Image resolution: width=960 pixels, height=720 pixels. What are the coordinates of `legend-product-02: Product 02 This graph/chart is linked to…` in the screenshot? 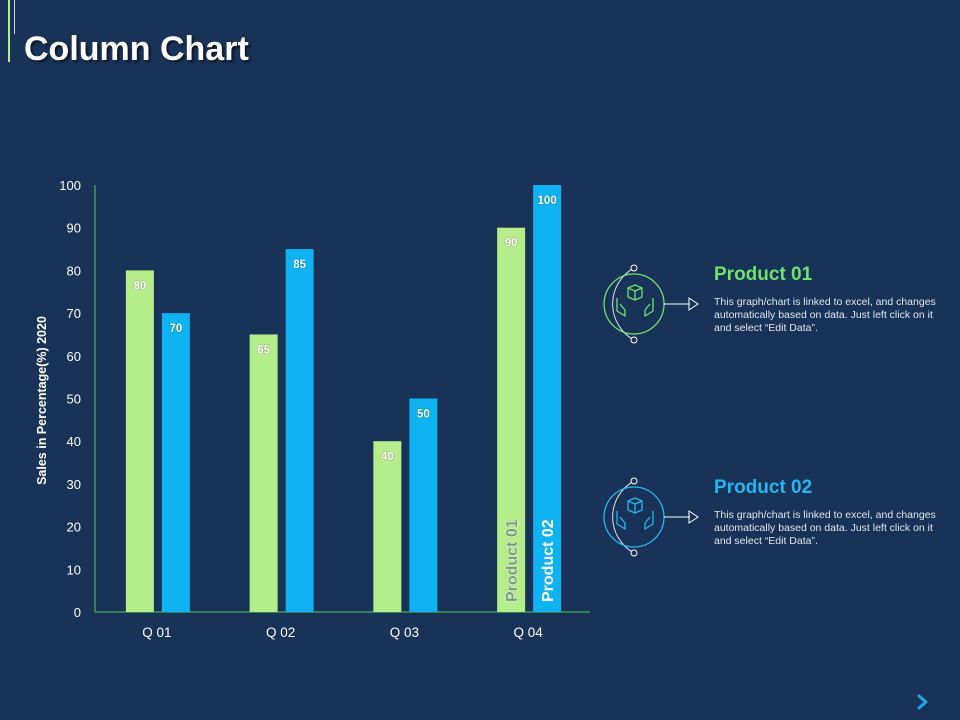 It's located at (772, 522).